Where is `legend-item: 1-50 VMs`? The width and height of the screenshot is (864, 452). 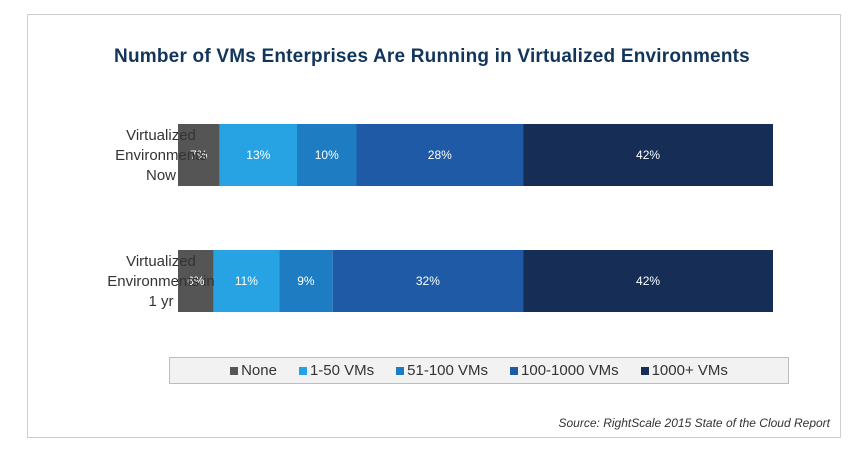 legend-item: 1-50 VMs is located at coordinates (336, 370).